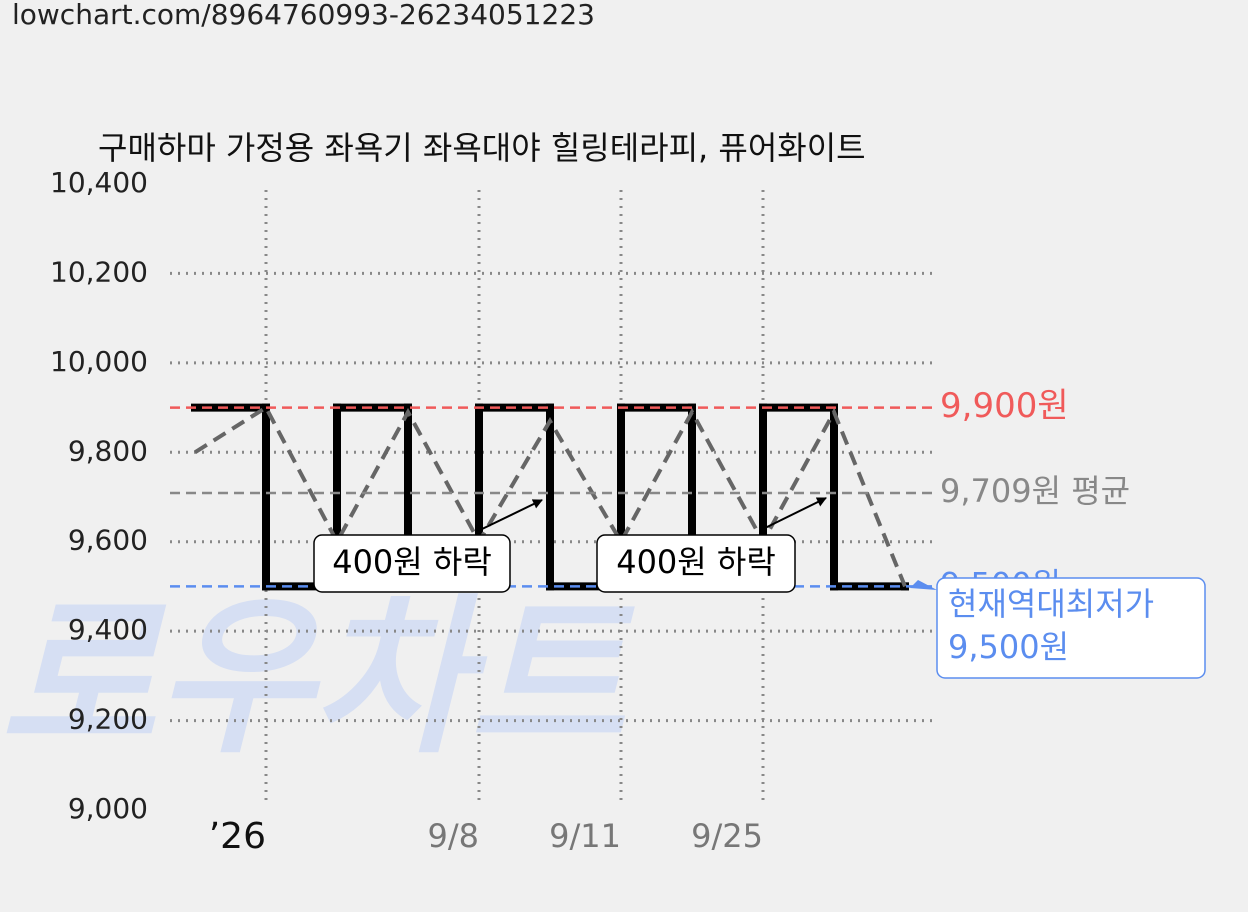 The height and width of the screenshot is (912, 1248). I want to click on y-tick-label: 9,000, so click(108, 808).